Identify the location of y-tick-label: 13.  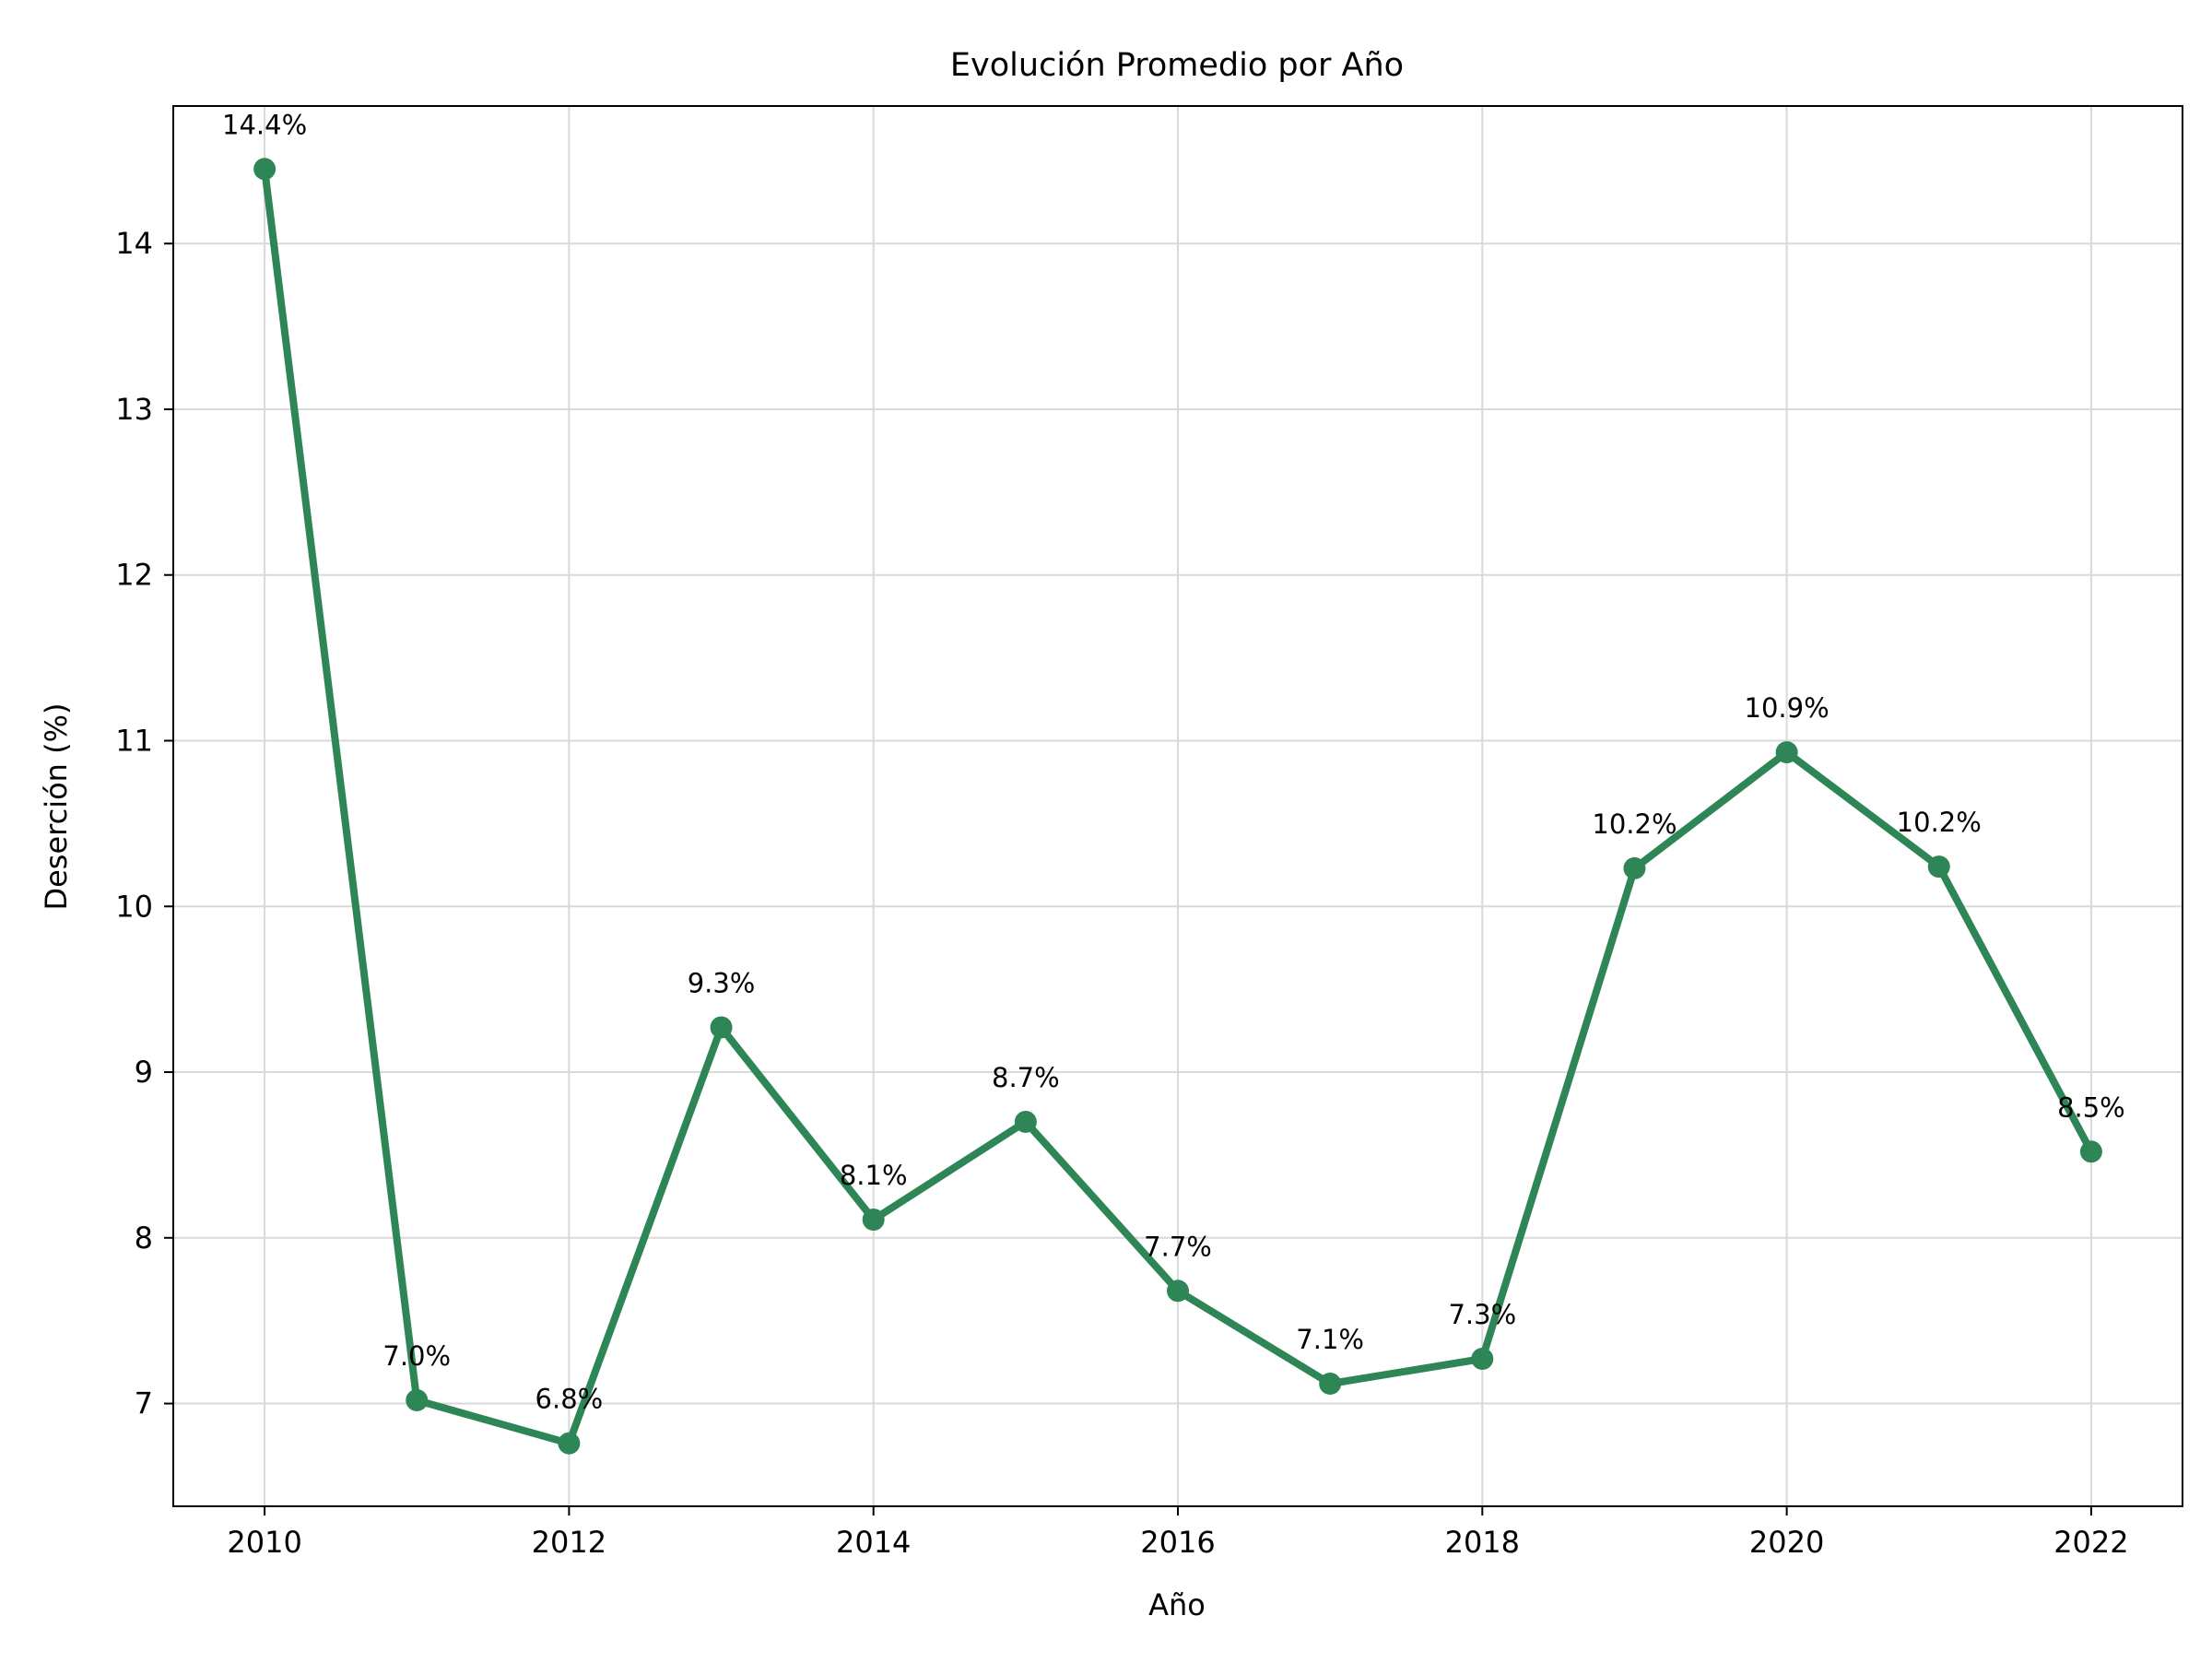
(134, 409).